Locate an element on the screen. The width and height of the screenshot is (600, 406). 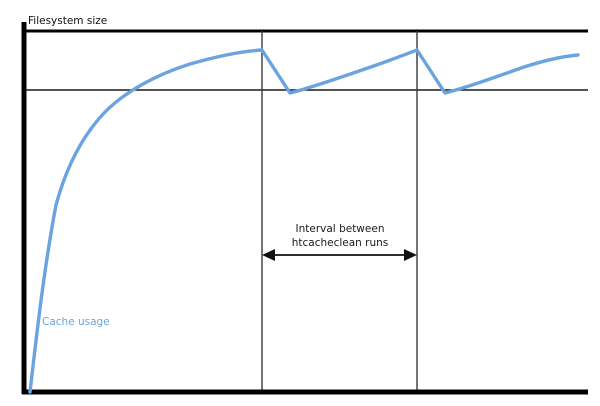
arrow-right-icon is located at coordinates (410, 255).